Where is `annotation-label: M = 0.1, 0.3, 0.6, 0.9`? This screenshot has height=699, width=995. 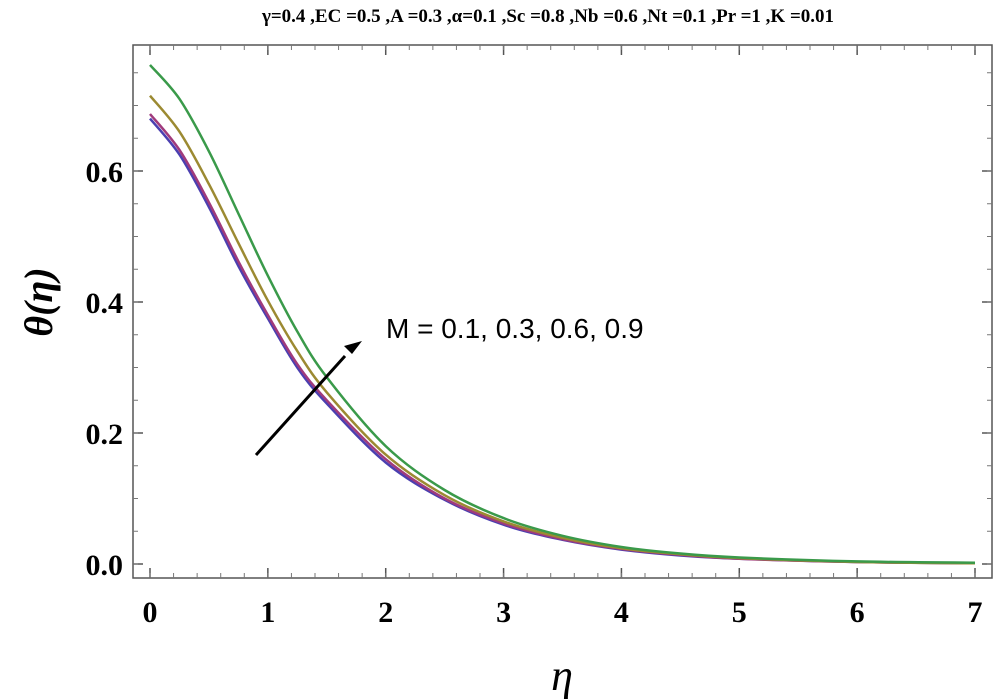
annotation-label: M = 0.1, 0.3, 0.6, 0.9 is located at coordinates (515, 328).